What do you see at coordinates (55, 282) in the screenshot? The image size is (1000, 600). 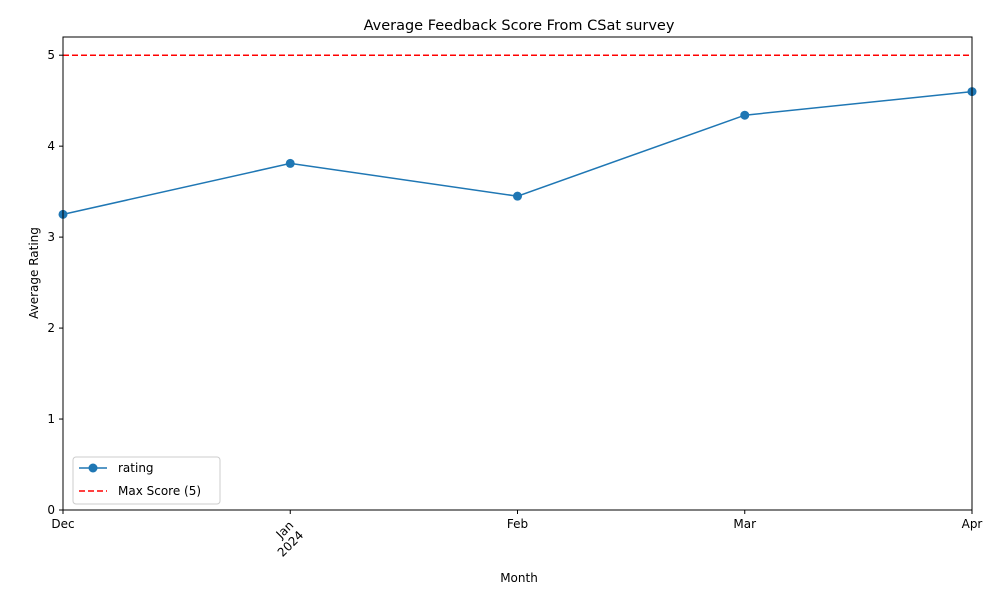 I see `y-axis: 0 1 2 3 4 5` at bounding box center [55, 282].